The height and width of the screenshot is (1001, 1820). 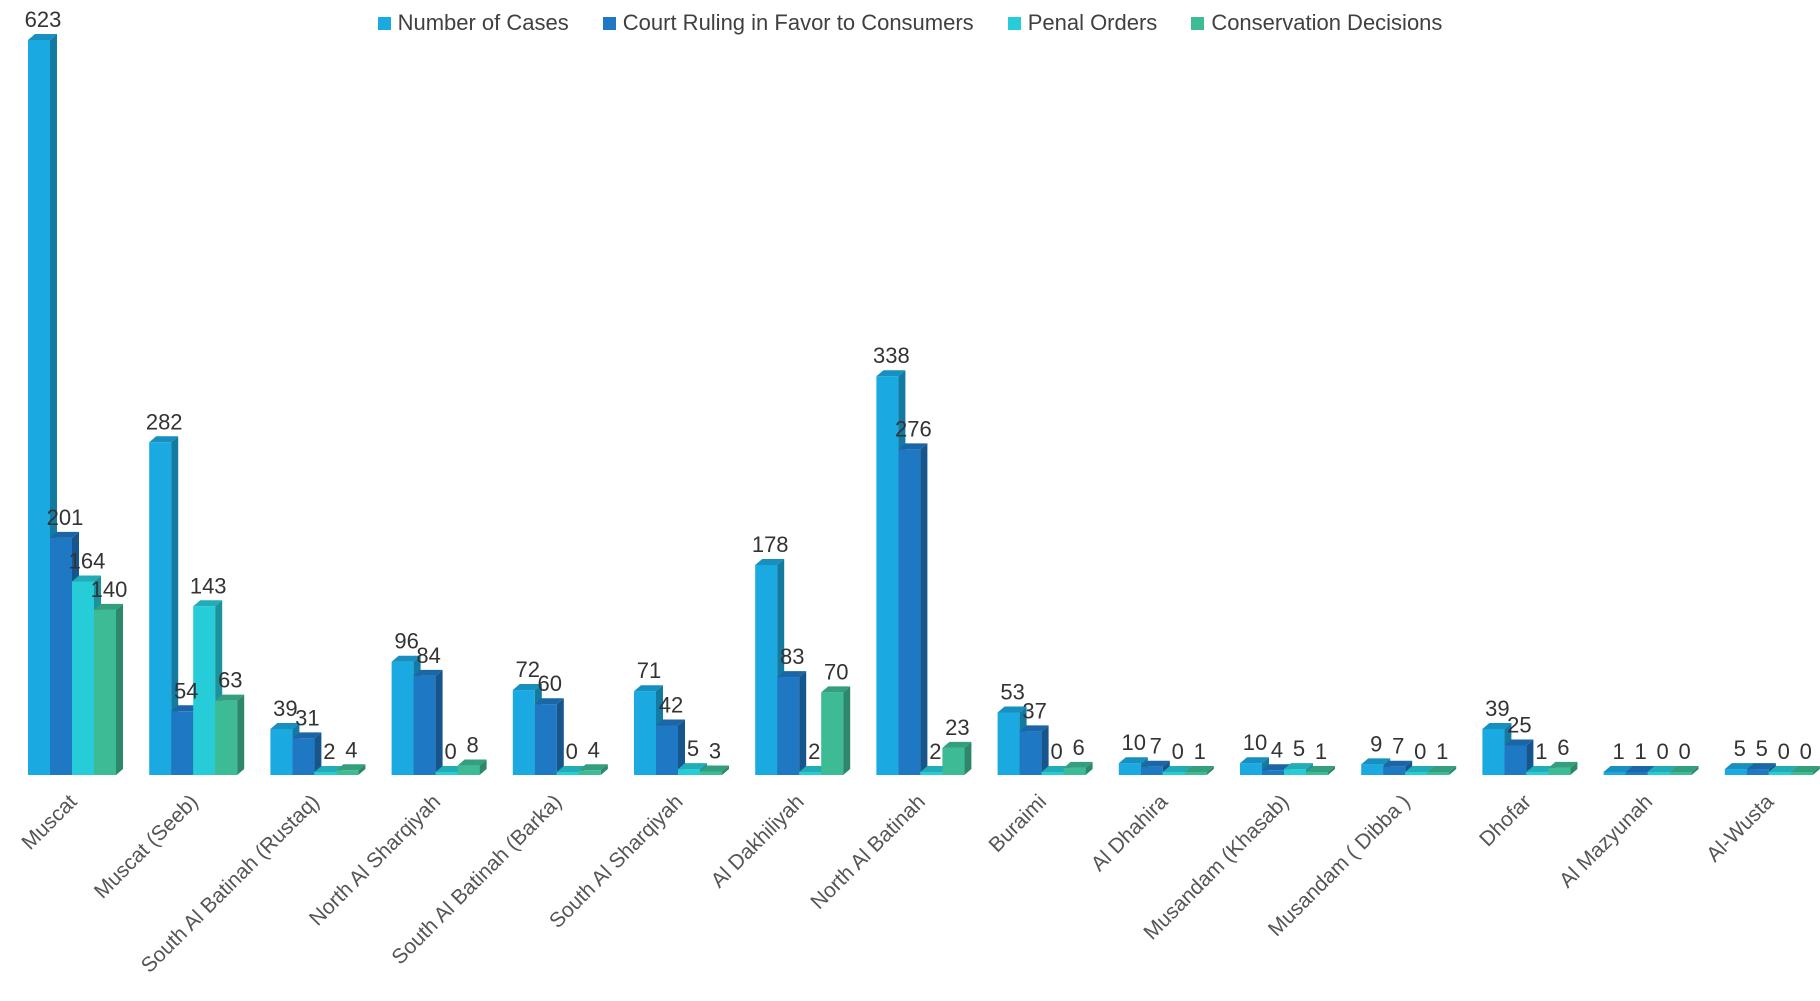 I want to click on legend-label: Court Ruling in Favor to Consumers, so click(x=798, y=22).